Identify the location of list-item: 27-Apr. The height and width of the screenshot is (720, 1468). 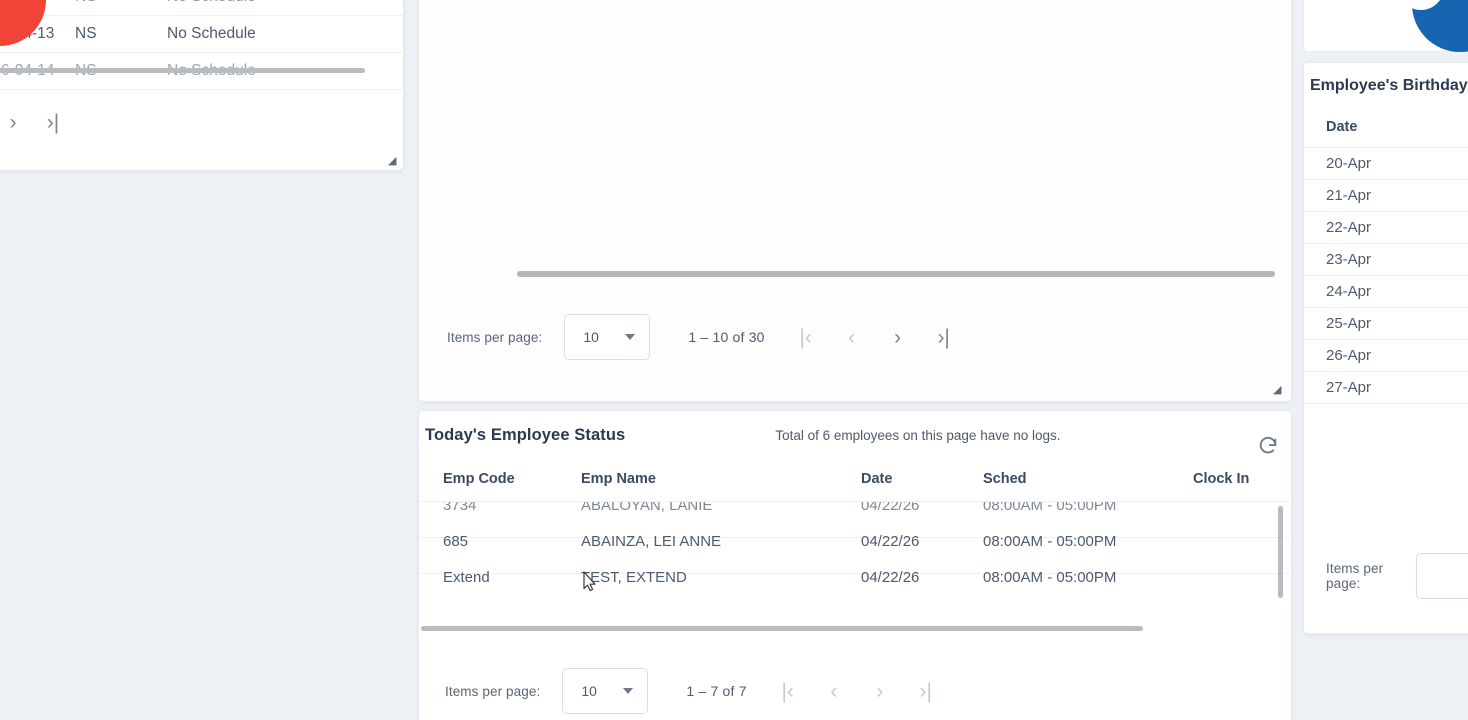
(1386, 387).